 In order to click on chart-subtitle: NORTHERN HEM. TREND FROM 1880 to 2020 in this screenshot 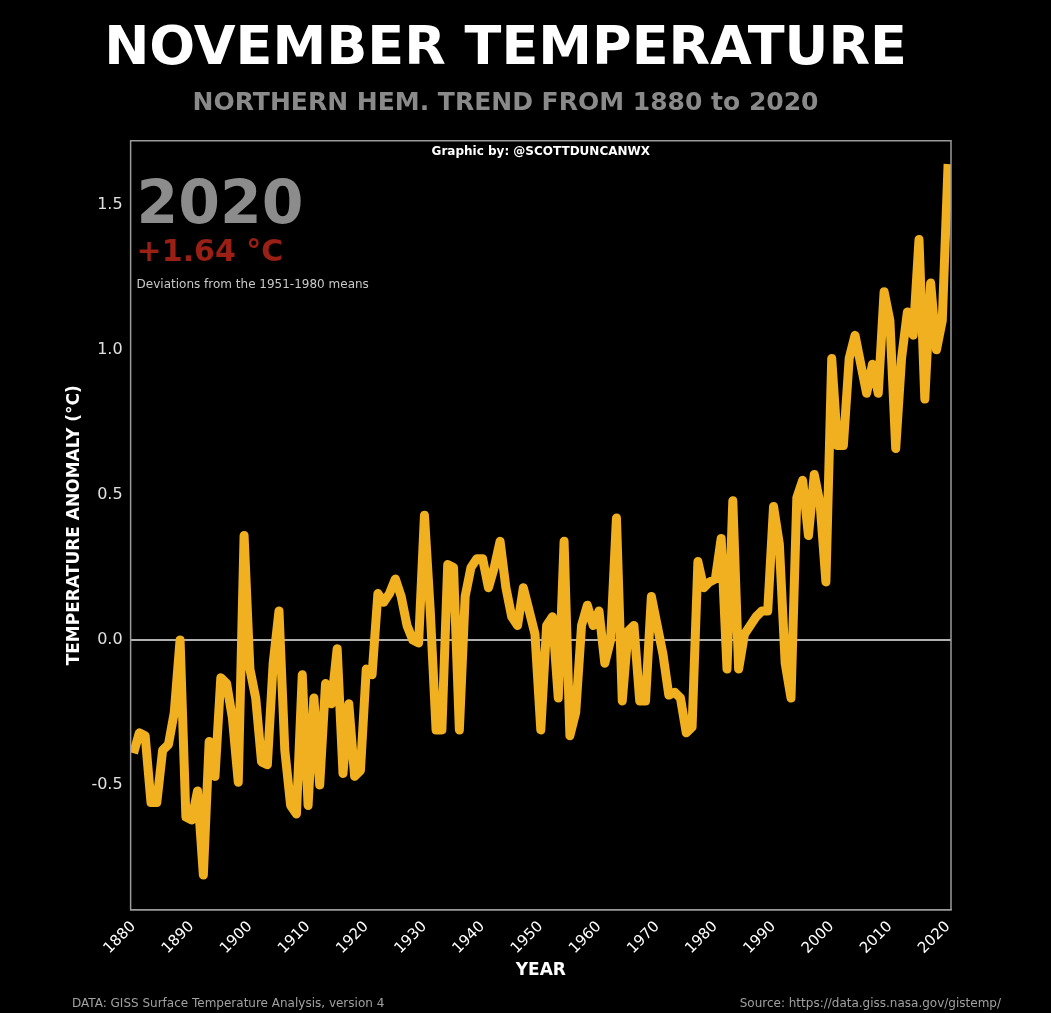, I will do `click(505, 102)`.